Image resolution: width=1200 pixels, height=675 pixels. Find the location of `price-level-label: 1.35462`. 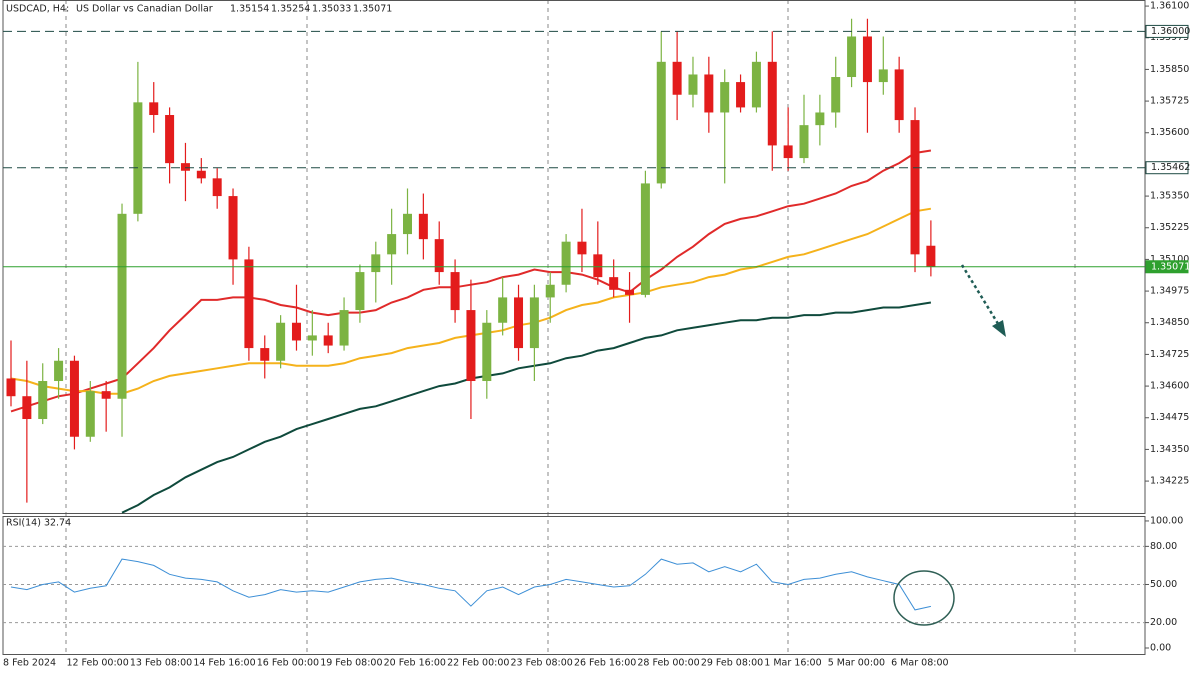

price-level-label: 1.35462 is located at coordinates (1170, 167).